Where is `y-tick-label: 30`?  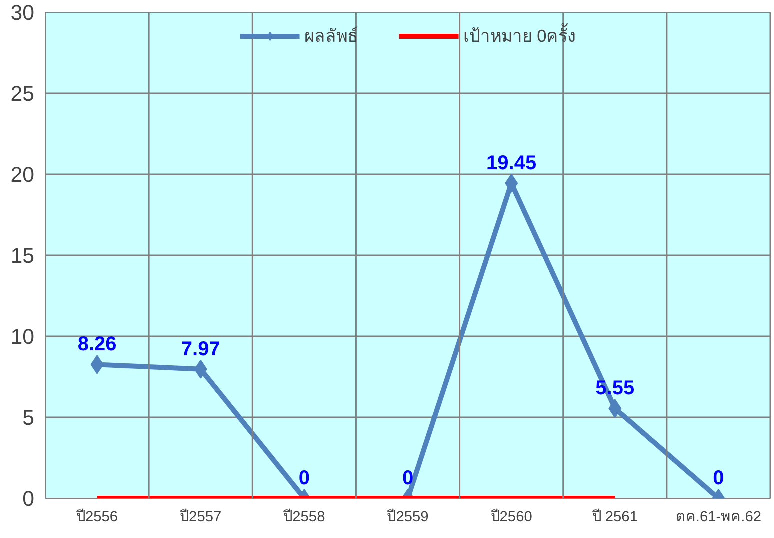
y-tick-label: 30 is located at coordinates (22, 13).